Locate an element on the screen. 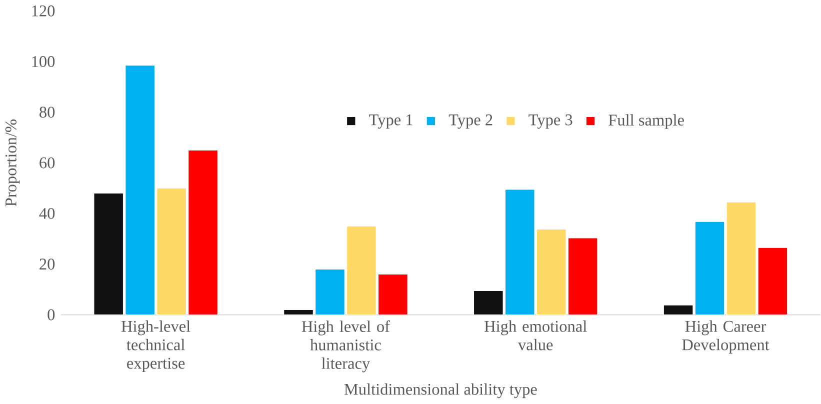  x-tick-label: High-level technical expertise is located at coordinates (155, 346).